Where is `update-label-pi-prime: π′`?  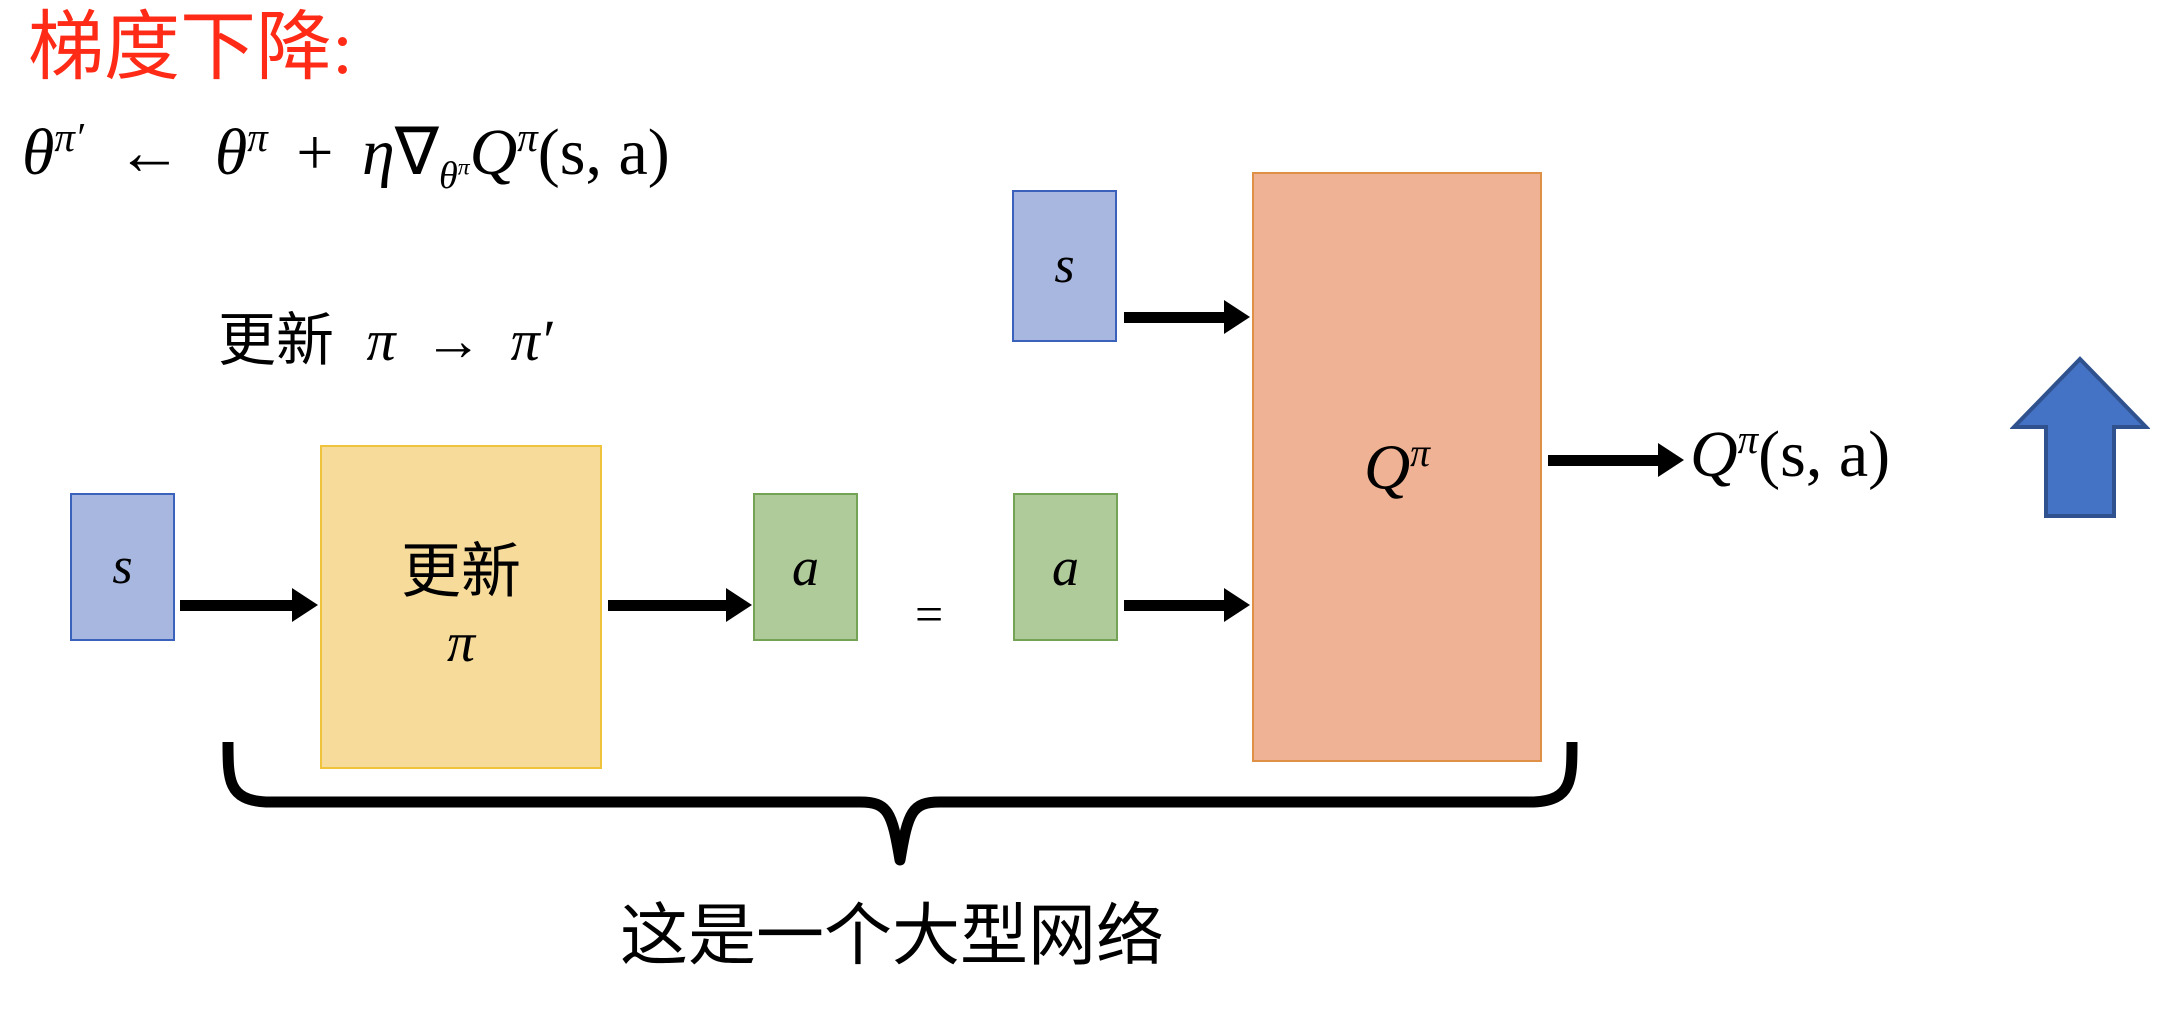
update-label-pi-prime: π′ is located at coordinates (531, 340).